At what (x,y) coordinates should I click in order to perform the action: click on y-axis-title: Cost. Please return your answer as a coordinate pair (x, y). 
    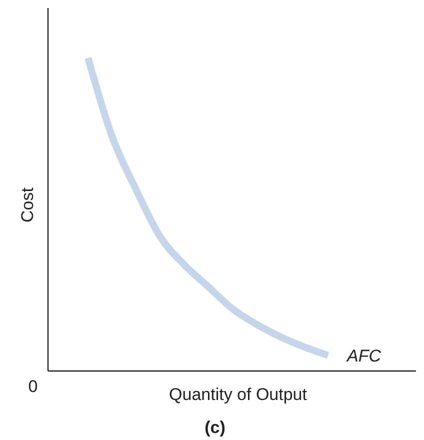
    Looking at the image, I should click on (27, 204).